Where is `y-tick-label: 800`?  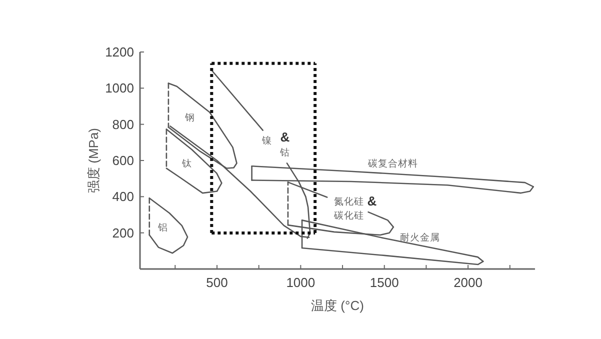
y-tick-label: 800 is located at coordinates (123, 124).